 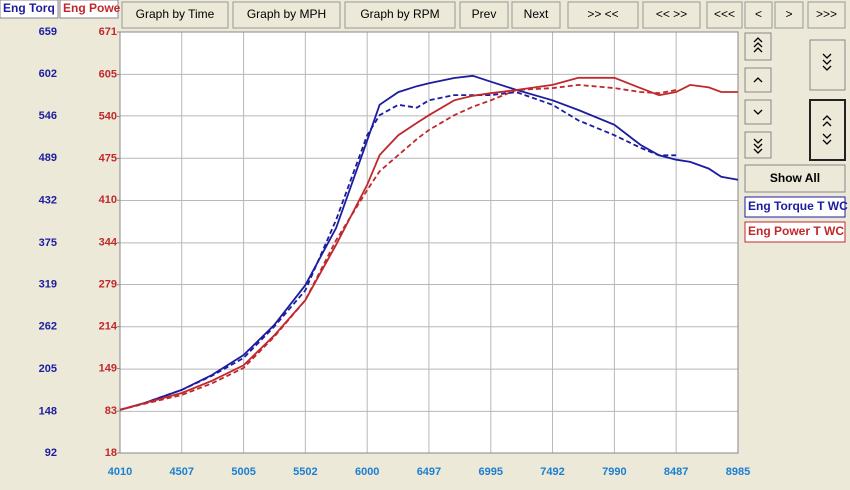 I want to click on x-tick-label: 6497, so click(x=429, y=472).